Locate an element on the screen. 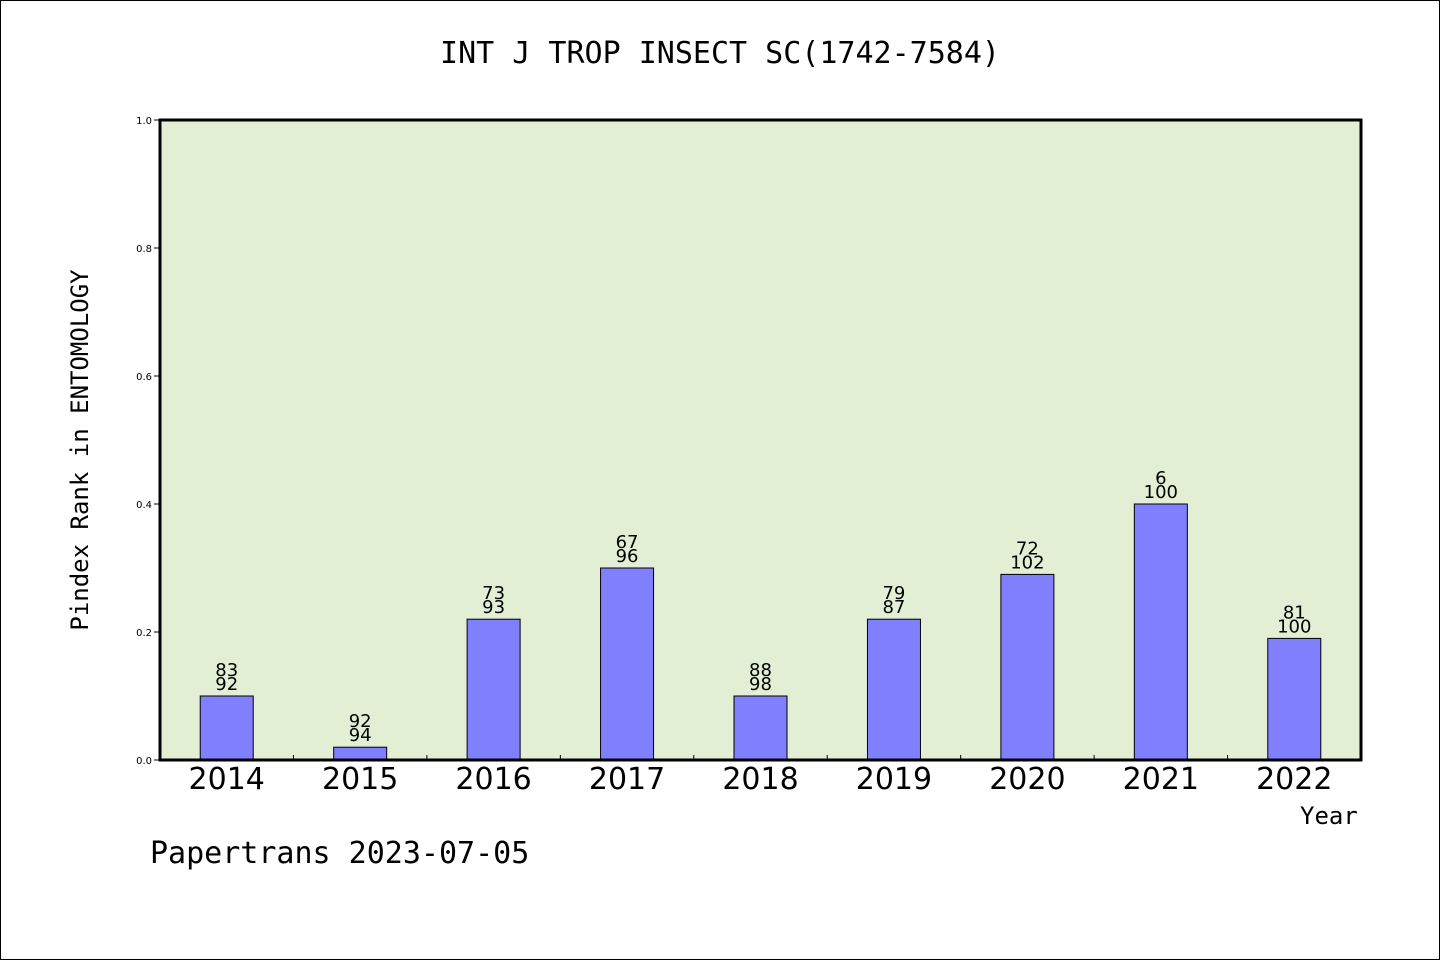 This screenshot has width=1440, height=960. y-tick-label: 0.0 is located at coordinates (144, 761).